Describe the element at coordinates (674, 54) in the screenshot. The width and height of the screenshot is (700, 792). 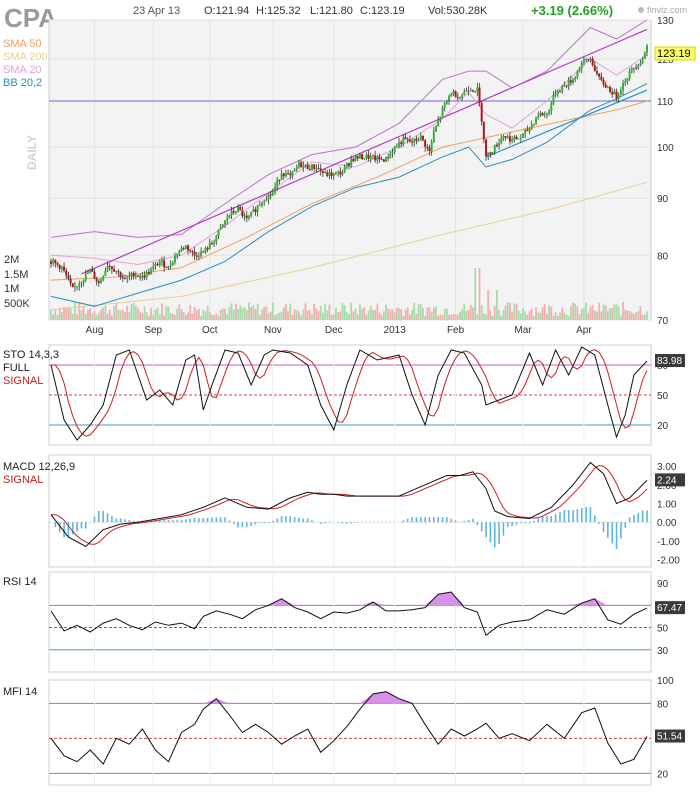
I see `last-price-label: 123.19` at that location.